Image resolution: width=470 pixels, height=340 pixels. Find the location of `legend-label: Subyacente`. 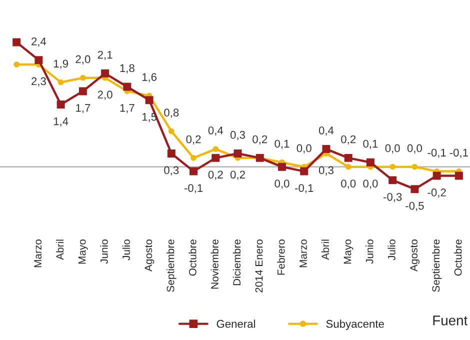

legend-label: Subyacente is located at coordinates (355, 325).